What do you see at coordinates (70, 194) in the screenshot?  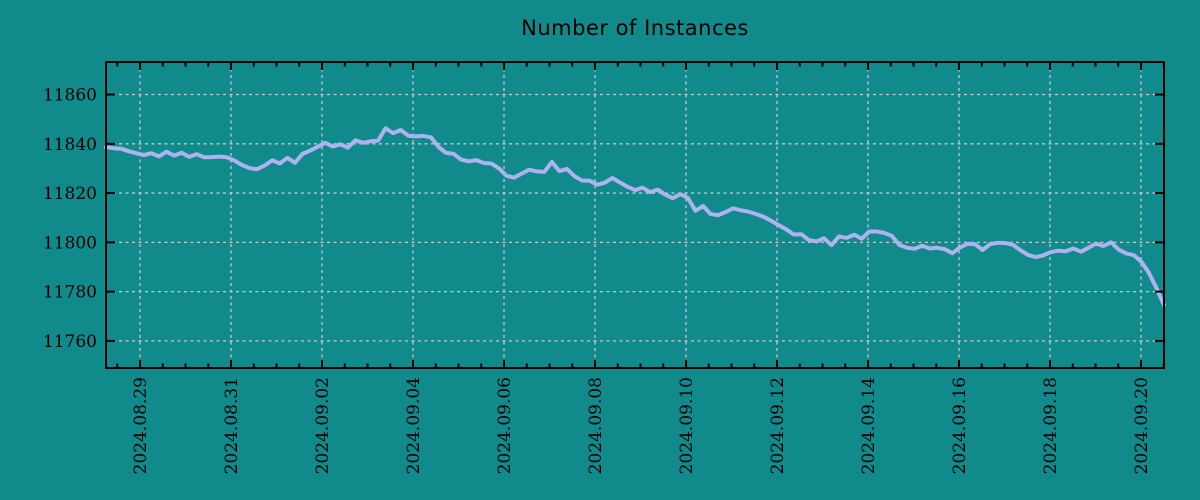 I see `y-tick-label: 11820` at bounding box center [70, 194].